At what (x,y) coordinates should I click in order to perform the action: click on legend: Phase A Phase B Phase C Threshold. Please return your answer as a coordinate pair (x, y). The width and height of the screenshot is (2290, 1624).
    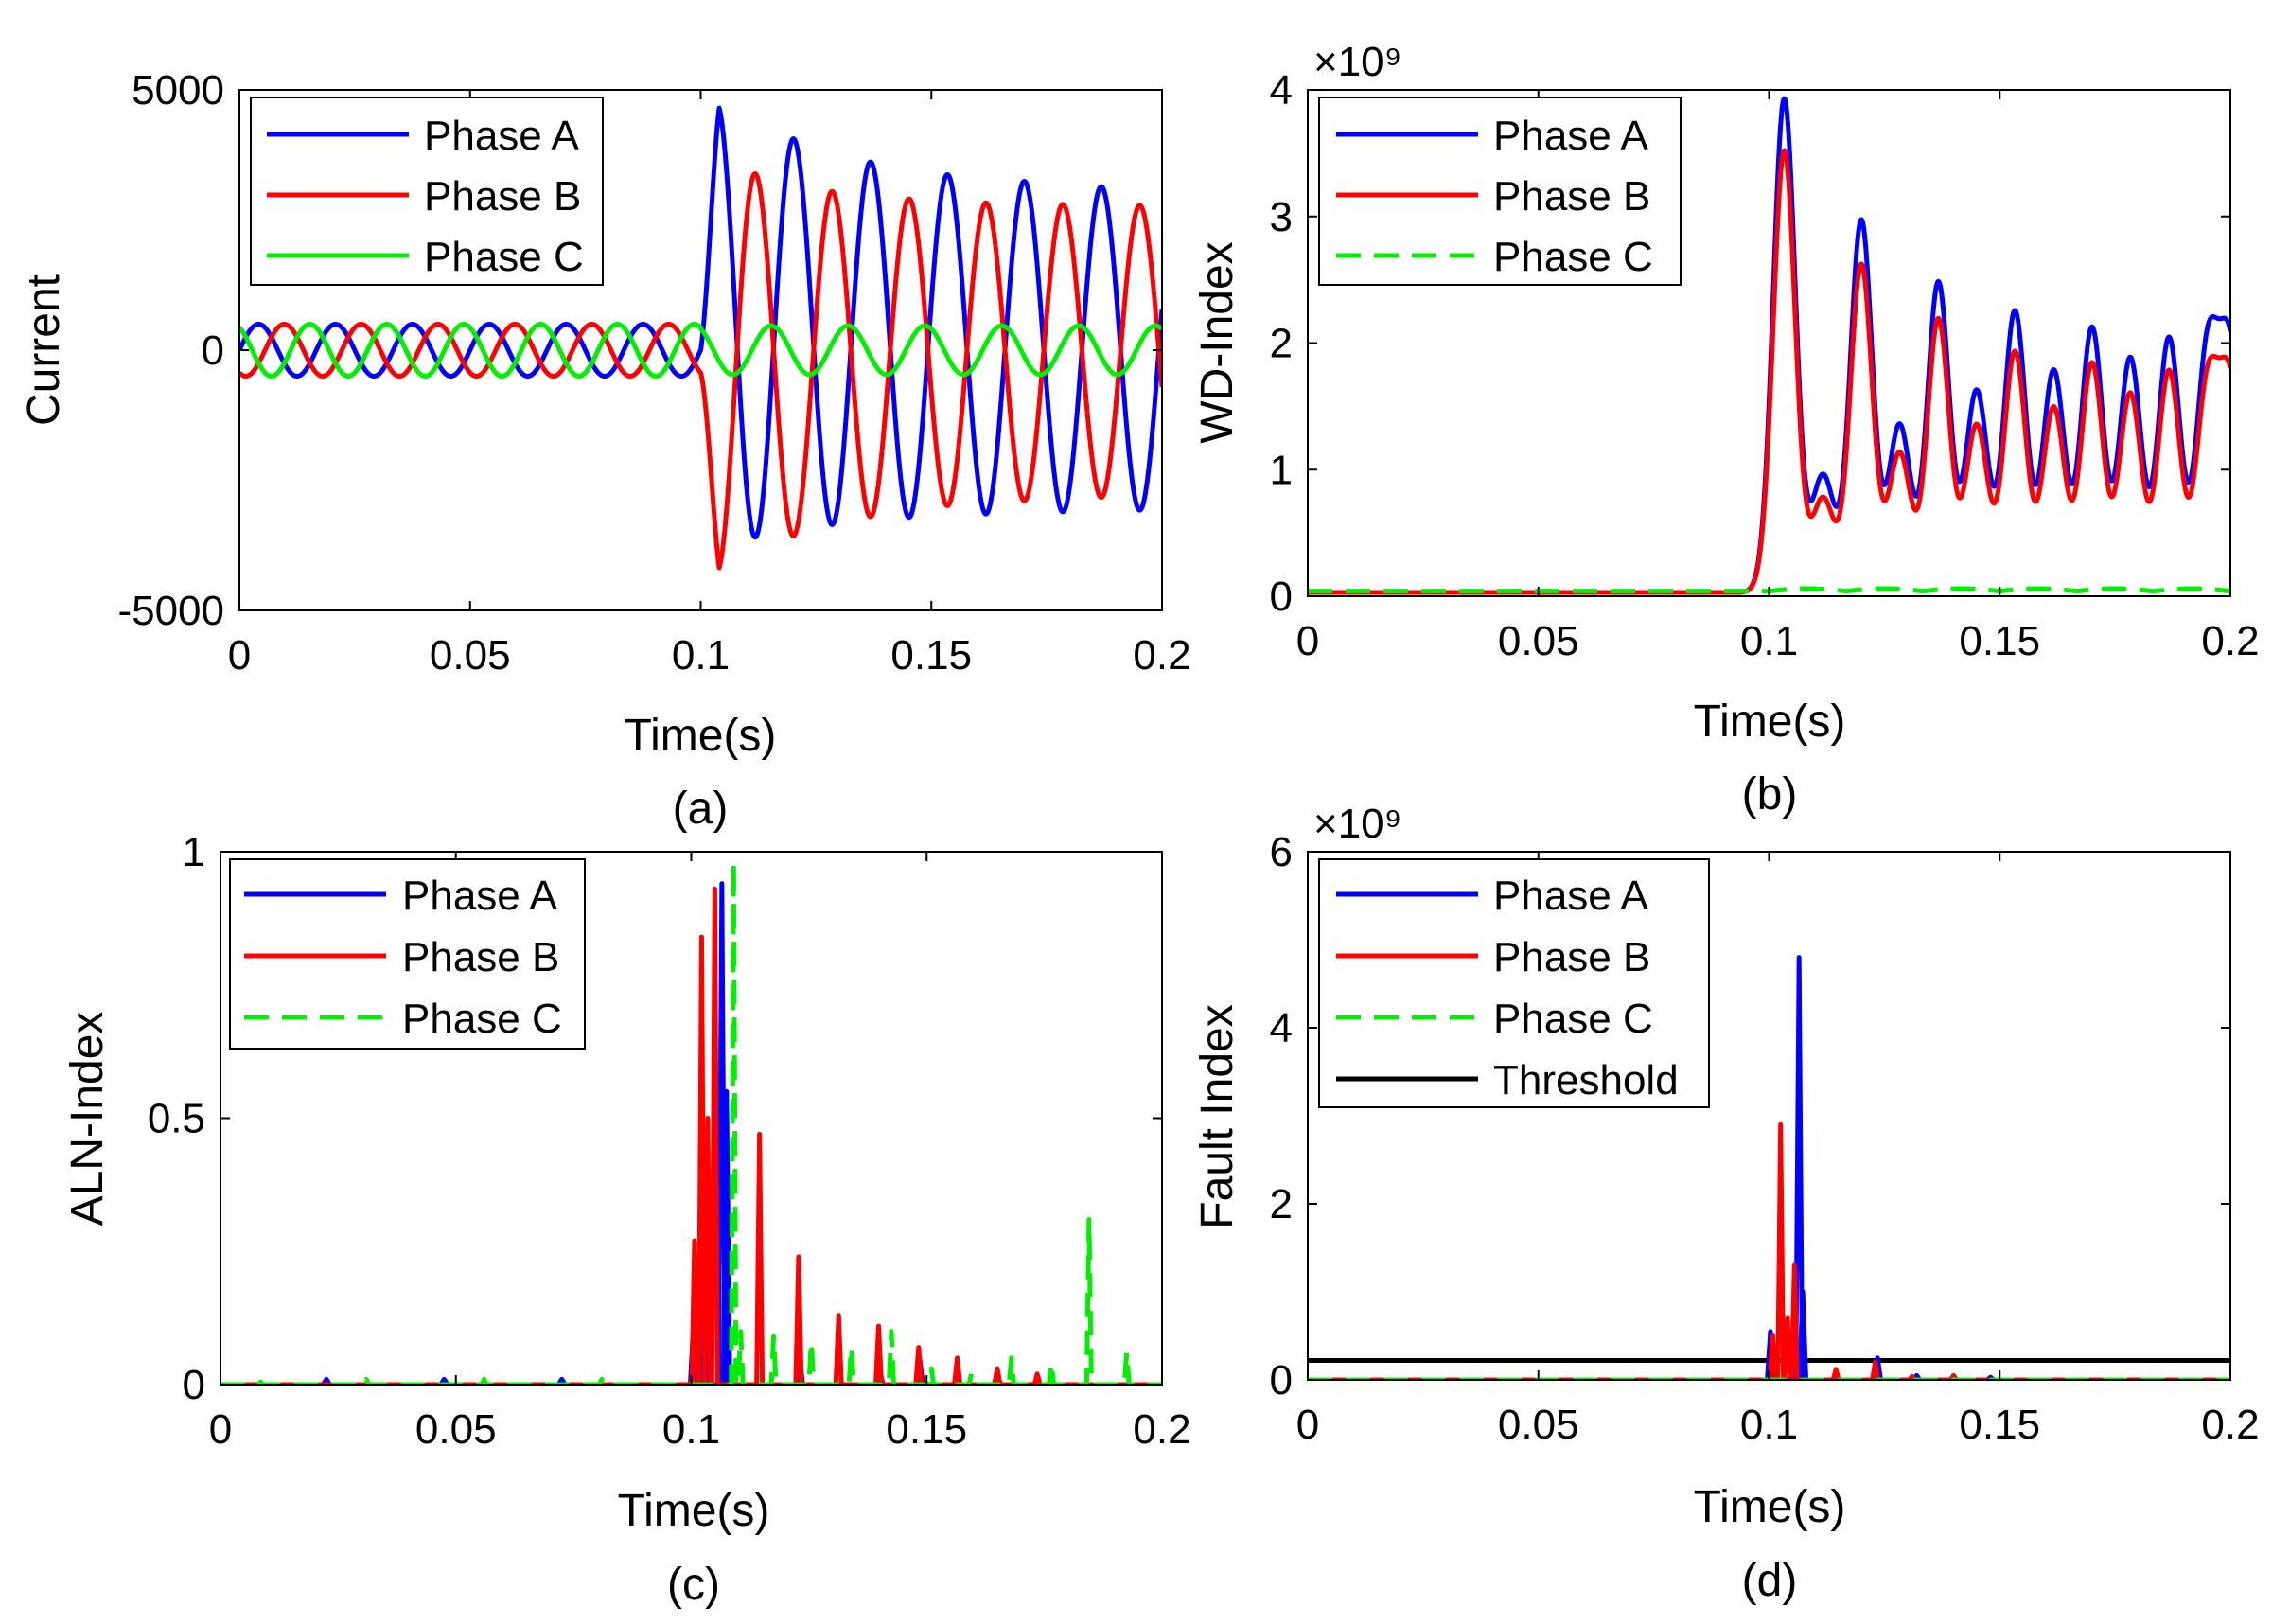
    Looking at the image, I should click on (1514, 983).